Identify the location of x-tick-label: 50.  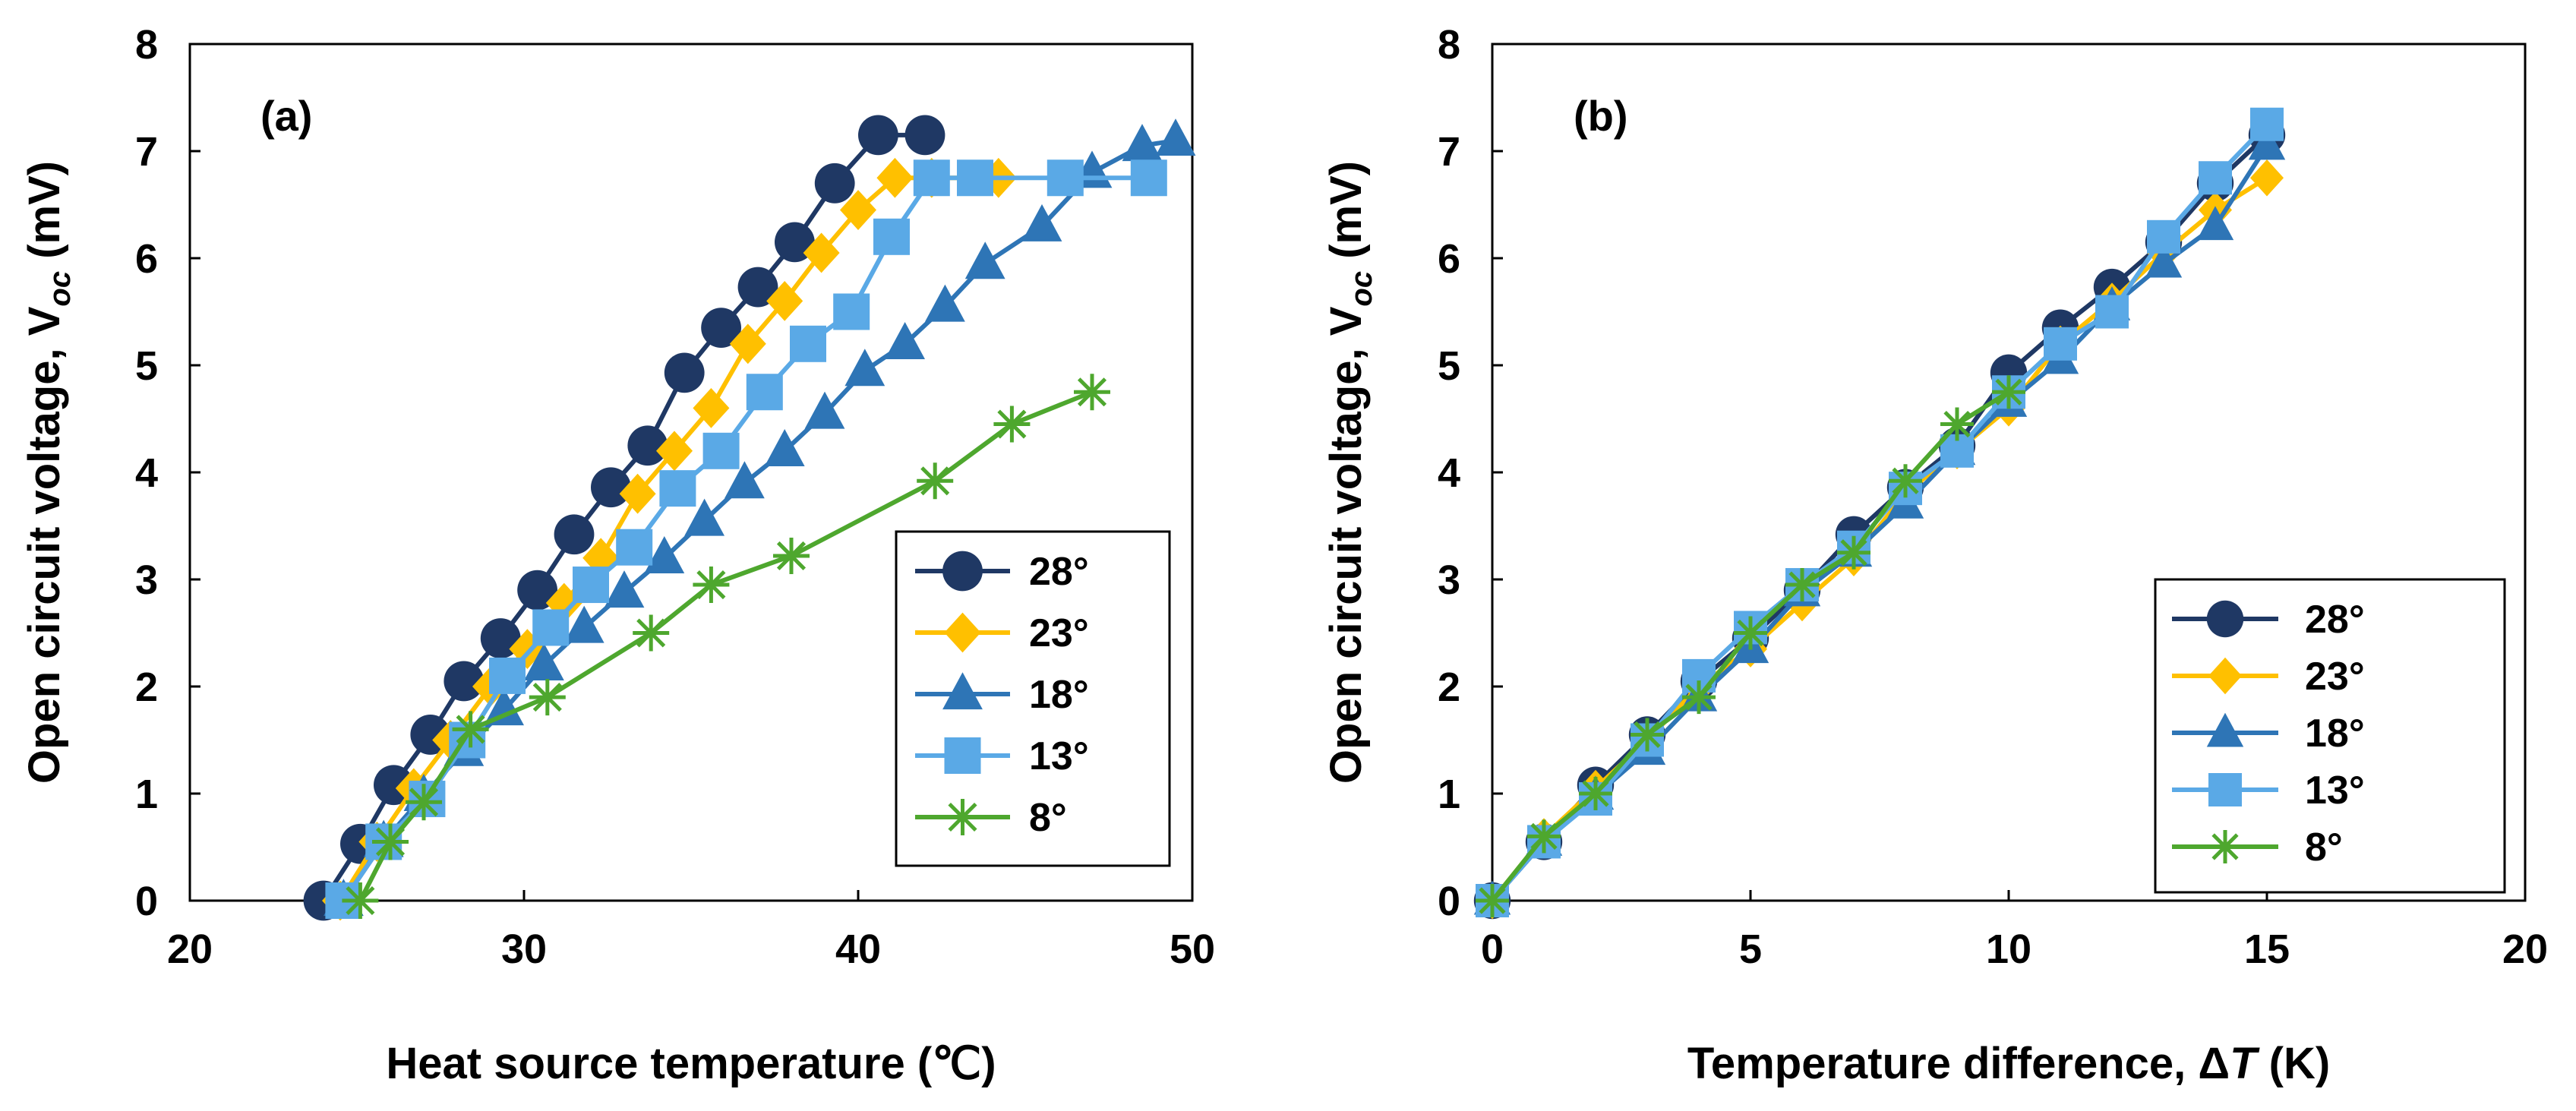
(1192, 949).